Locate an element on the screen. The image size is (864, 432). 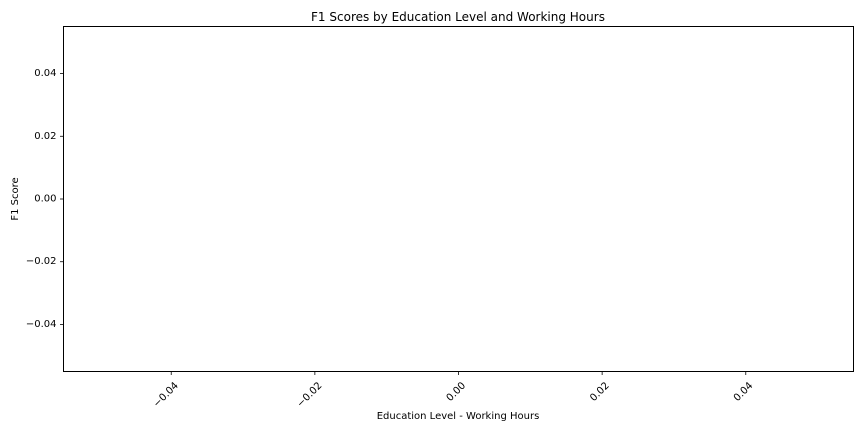
x-axis-label: Education Level - Working Hours is located at coordinates (458, 416).